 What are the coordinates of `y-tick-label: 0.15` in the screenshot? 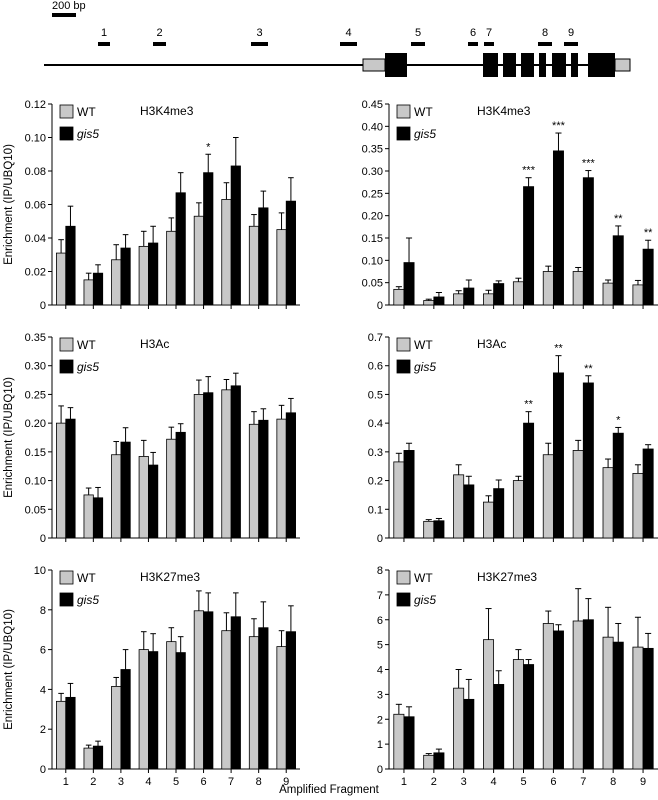 It's located at (35, 453).